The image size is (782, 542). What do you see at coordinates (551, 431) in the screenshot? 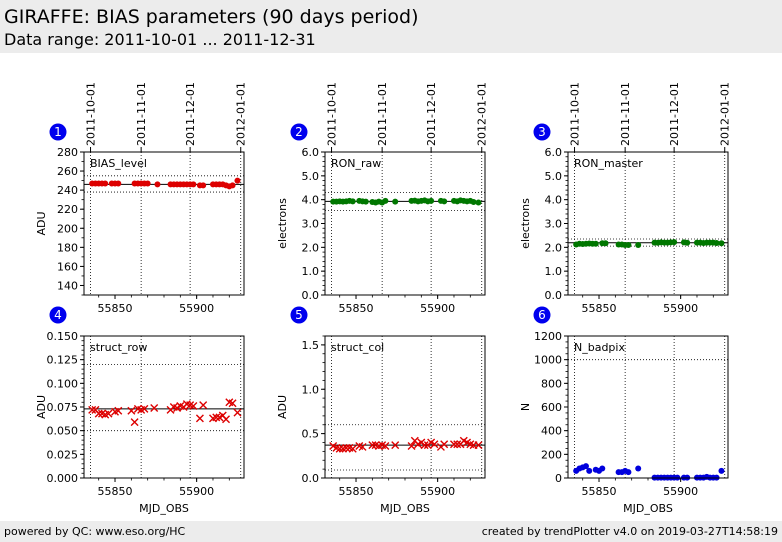
I see `y-tick-label: 400` at bounding box center [551, 431].